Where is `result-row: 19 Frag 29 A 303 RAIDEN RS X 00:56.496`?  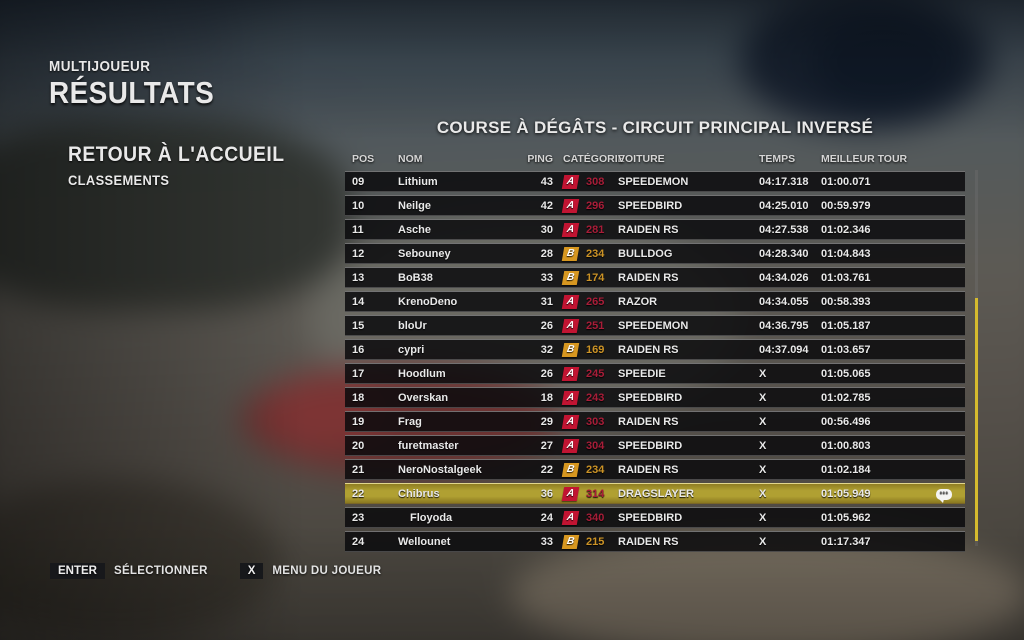
result-row: 19 Frag 29 A 303 RAIDEN RS X 00:56.496 is located at coordinates (655, 421).